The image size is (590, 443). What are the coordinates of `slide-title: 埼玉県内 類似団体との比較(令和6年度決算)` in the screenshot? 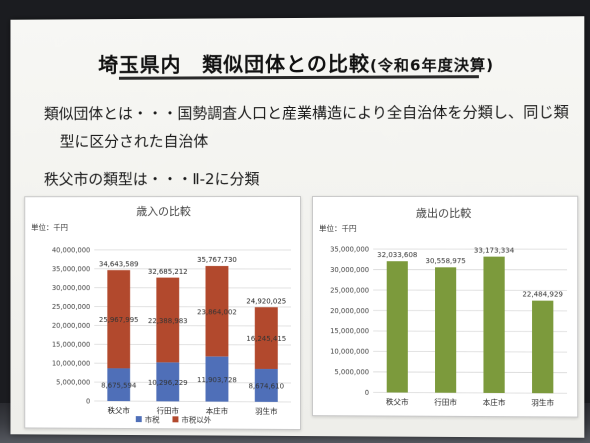 It's located at (297, 62).